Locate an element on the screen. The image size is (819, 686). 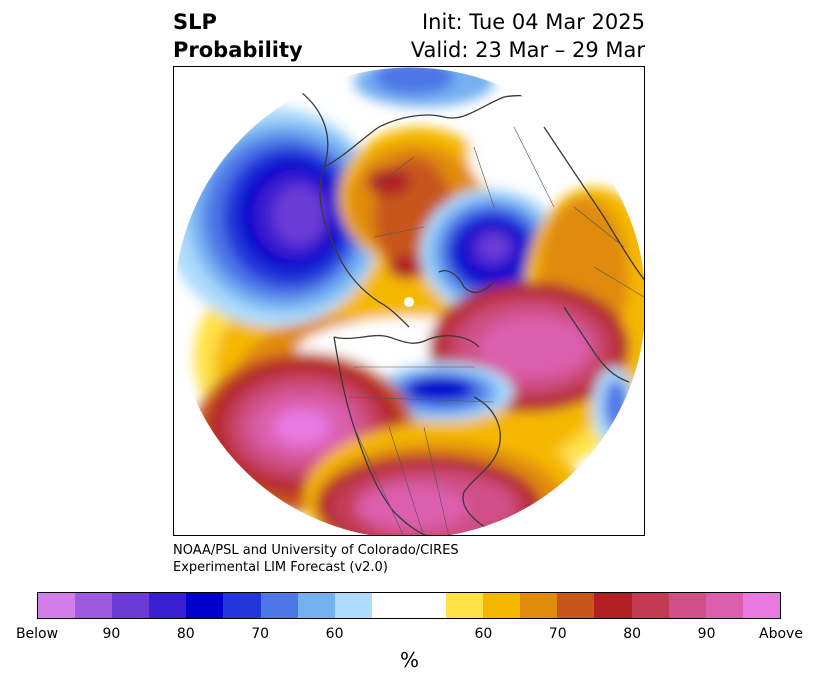
colorbar-unit-label: % is located at coordinates (409, 660).